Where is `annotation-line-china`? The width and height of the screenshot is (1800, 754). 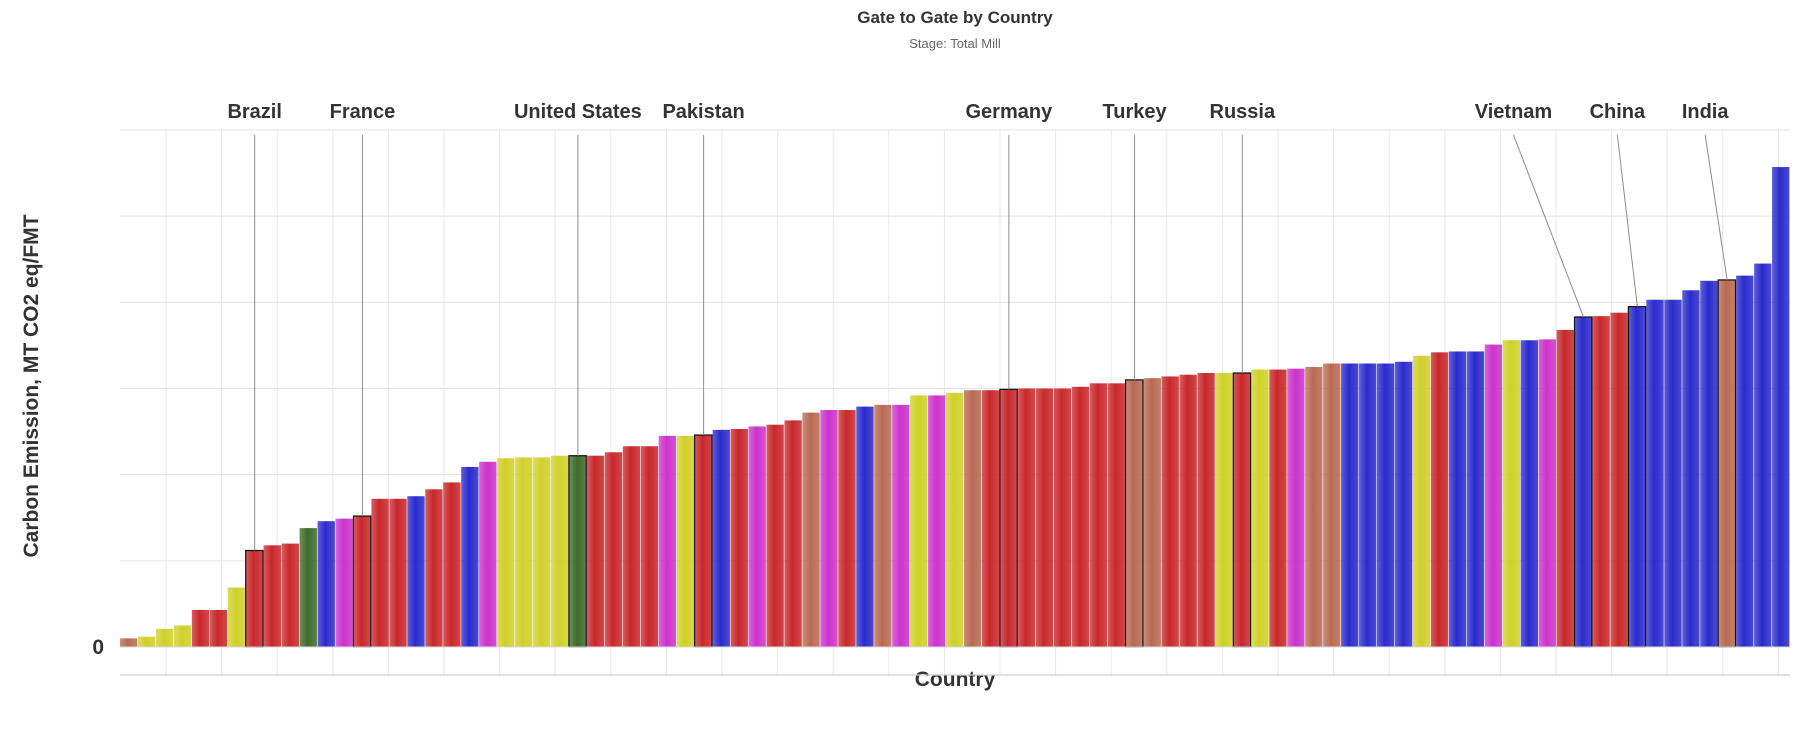
annotation-line-china is located at coordinates (1627, 220).